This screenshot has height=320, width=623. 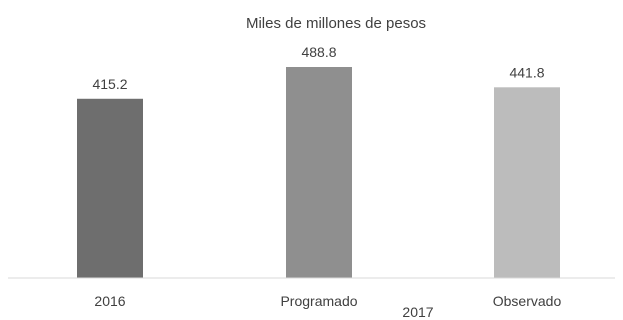 I want to click on category-labels-group: 2016 Programado Observado, so click(x=327, y=301).